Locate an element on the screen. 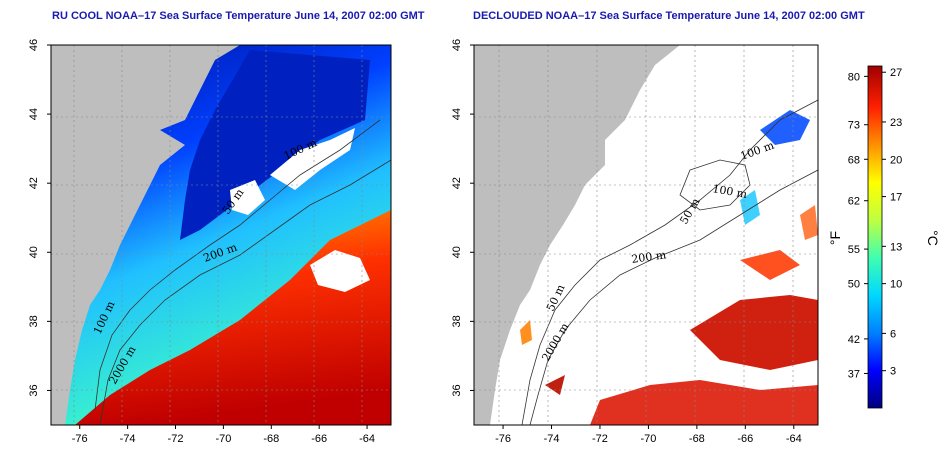  fahrenheit-tick-label: 37 is located at coordinates (854, 374).